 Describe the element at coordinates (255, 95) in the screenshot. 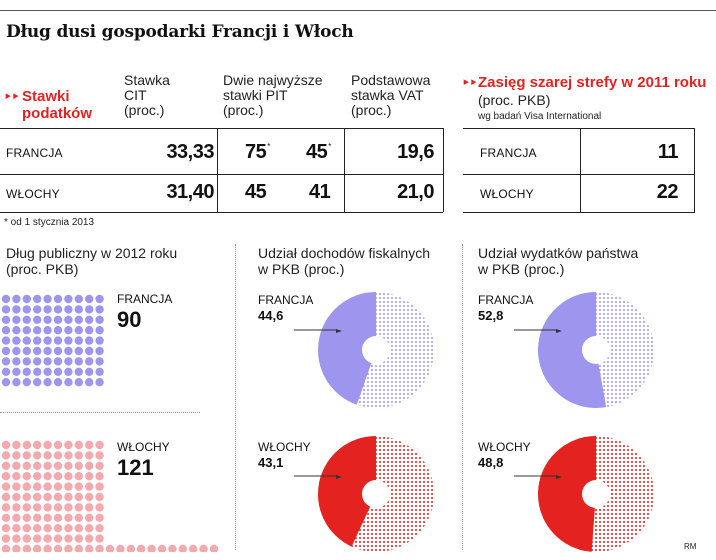

I see `col-pit-h2: stawki PIT` at that location.